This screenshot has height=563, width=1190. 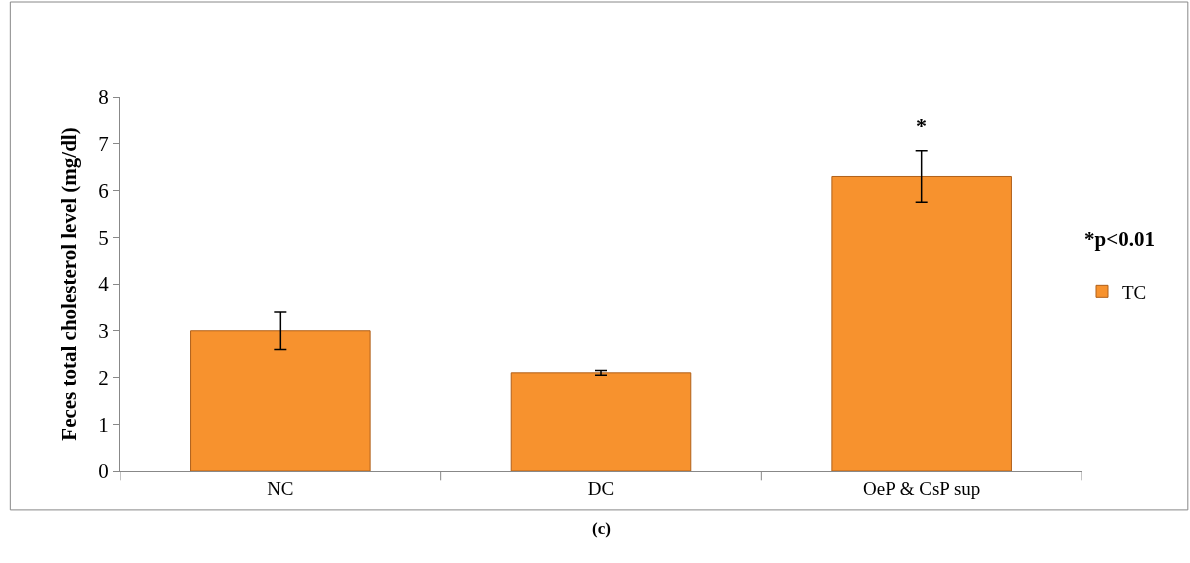 I want to click on text: *p<0.01, so click(x=1119, y=239).